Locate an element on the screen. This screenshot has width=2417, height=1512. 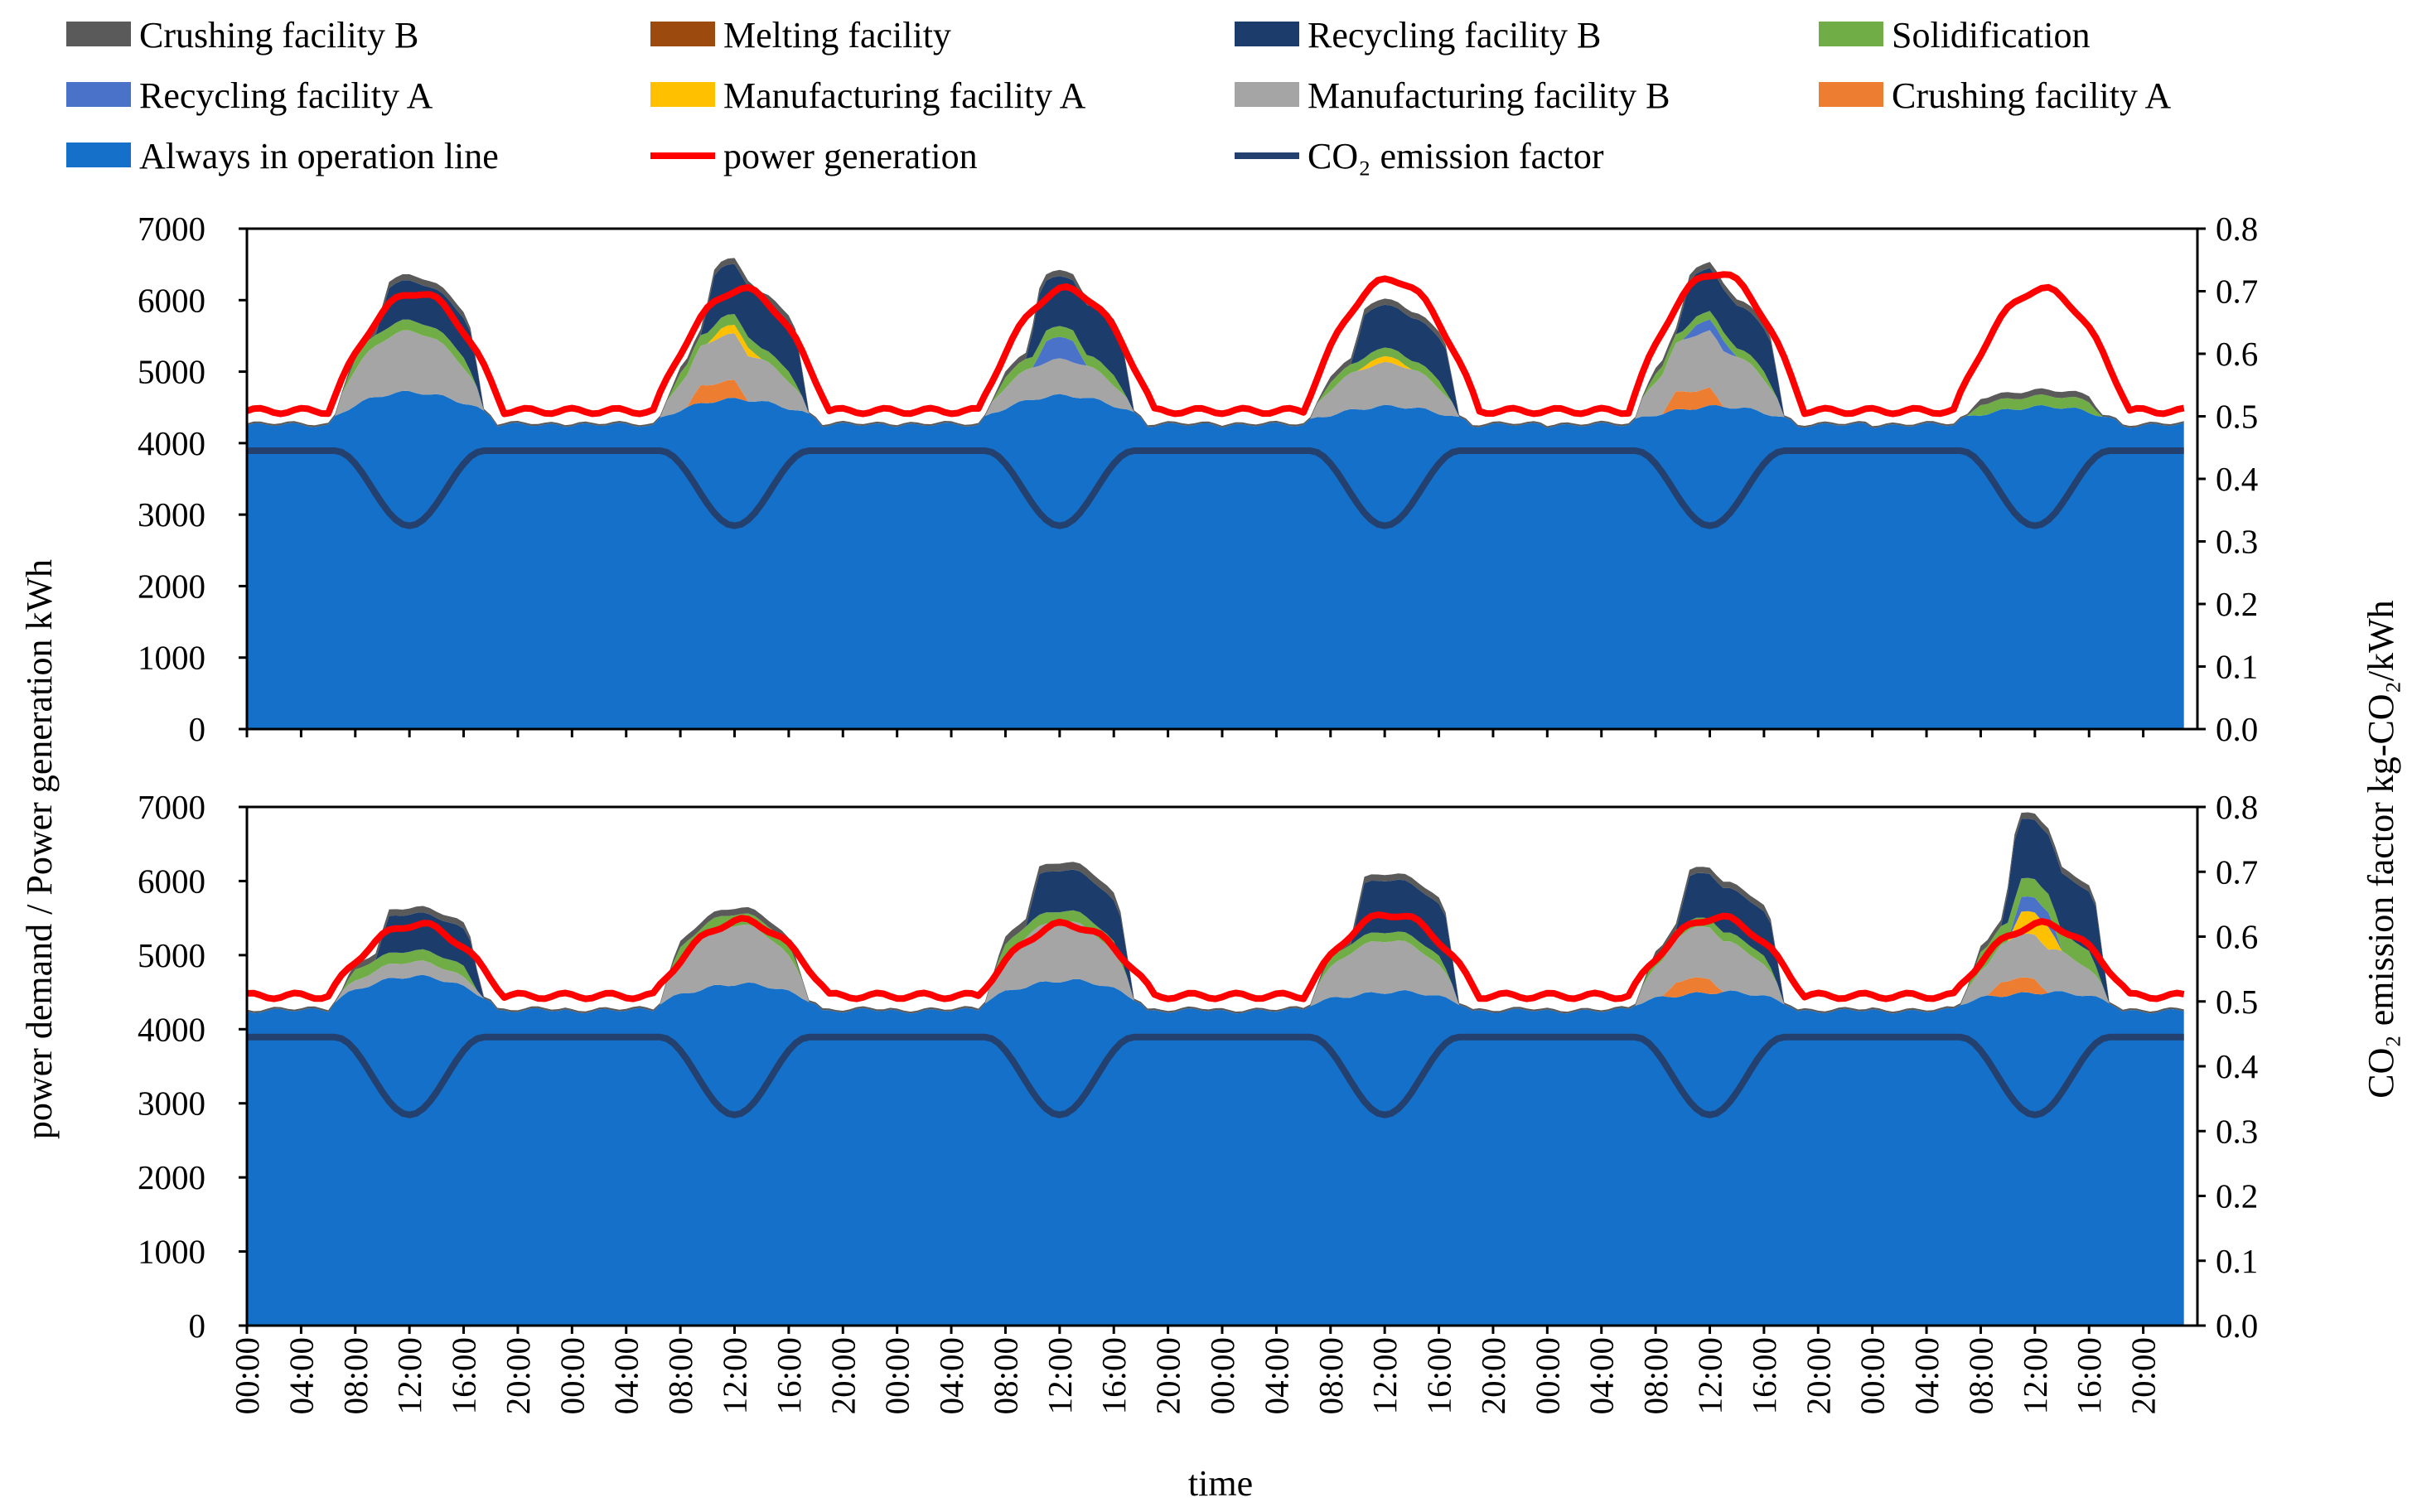
legend-item: Crushing facility B is located at coordinates (242, 35).